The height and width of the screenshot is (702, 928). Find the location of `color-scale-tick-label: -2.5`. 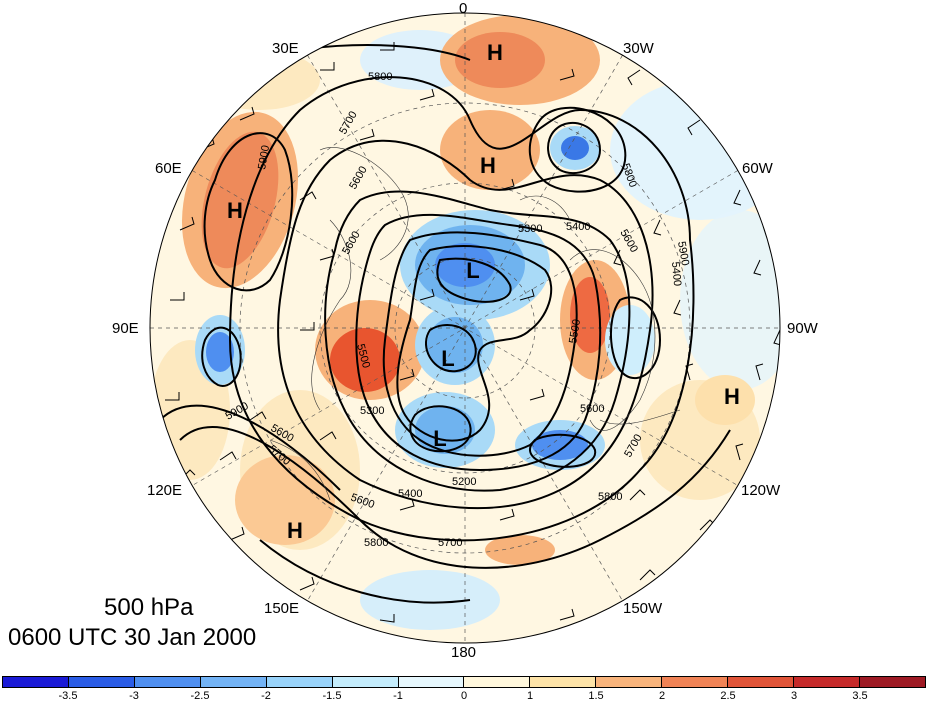

color-scale-tick-label: -2.5 is located at coordinates (200, 696).